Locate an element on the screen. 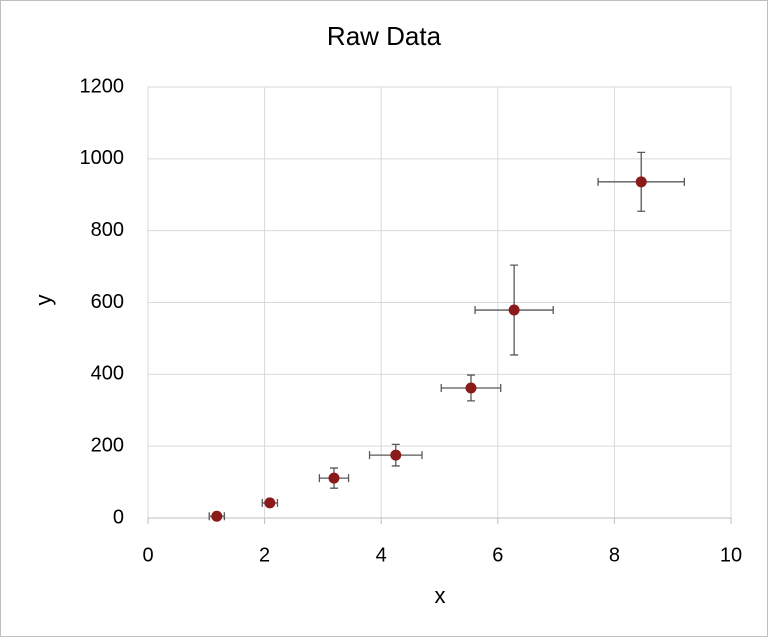 This screenshot has width=768, height=637. y-axis-label: y is located at coordinates (43, 300).